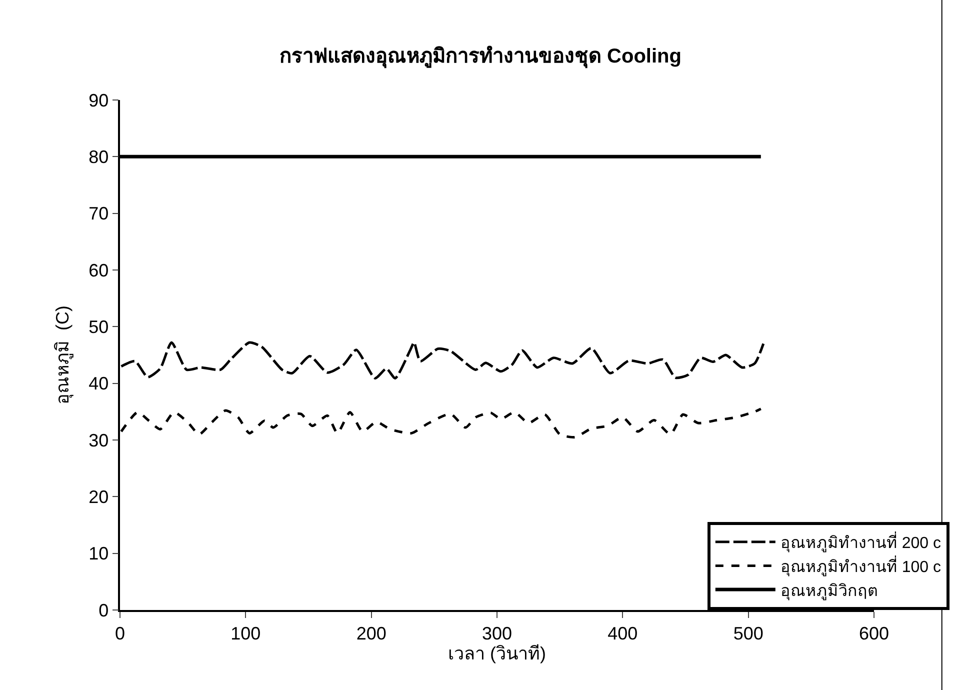 The width and height of the screenshot is (961, 690). What do you see at coordinates (98, 440) in the screenshot?
I see `y-tick-label: 30` at bounding box center [98, 440].